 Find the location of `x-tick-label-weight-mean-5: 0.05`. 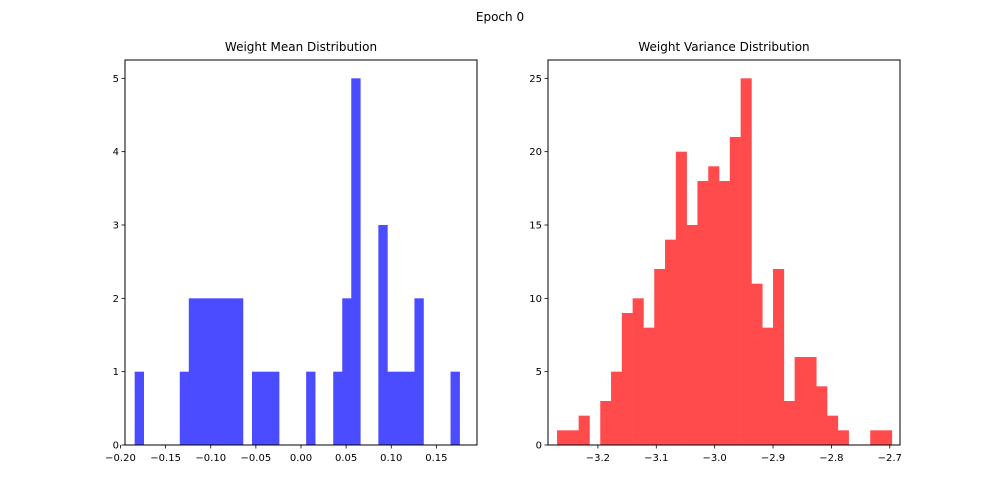

x-tick-label-weight-mean-5: 0.05 is located at coordinates (346, 458).